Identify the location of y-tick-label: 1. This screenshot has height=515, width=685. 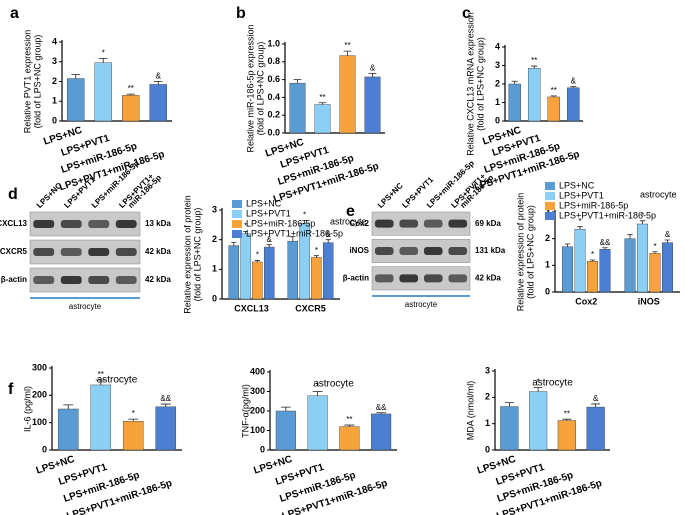
(54, 101).